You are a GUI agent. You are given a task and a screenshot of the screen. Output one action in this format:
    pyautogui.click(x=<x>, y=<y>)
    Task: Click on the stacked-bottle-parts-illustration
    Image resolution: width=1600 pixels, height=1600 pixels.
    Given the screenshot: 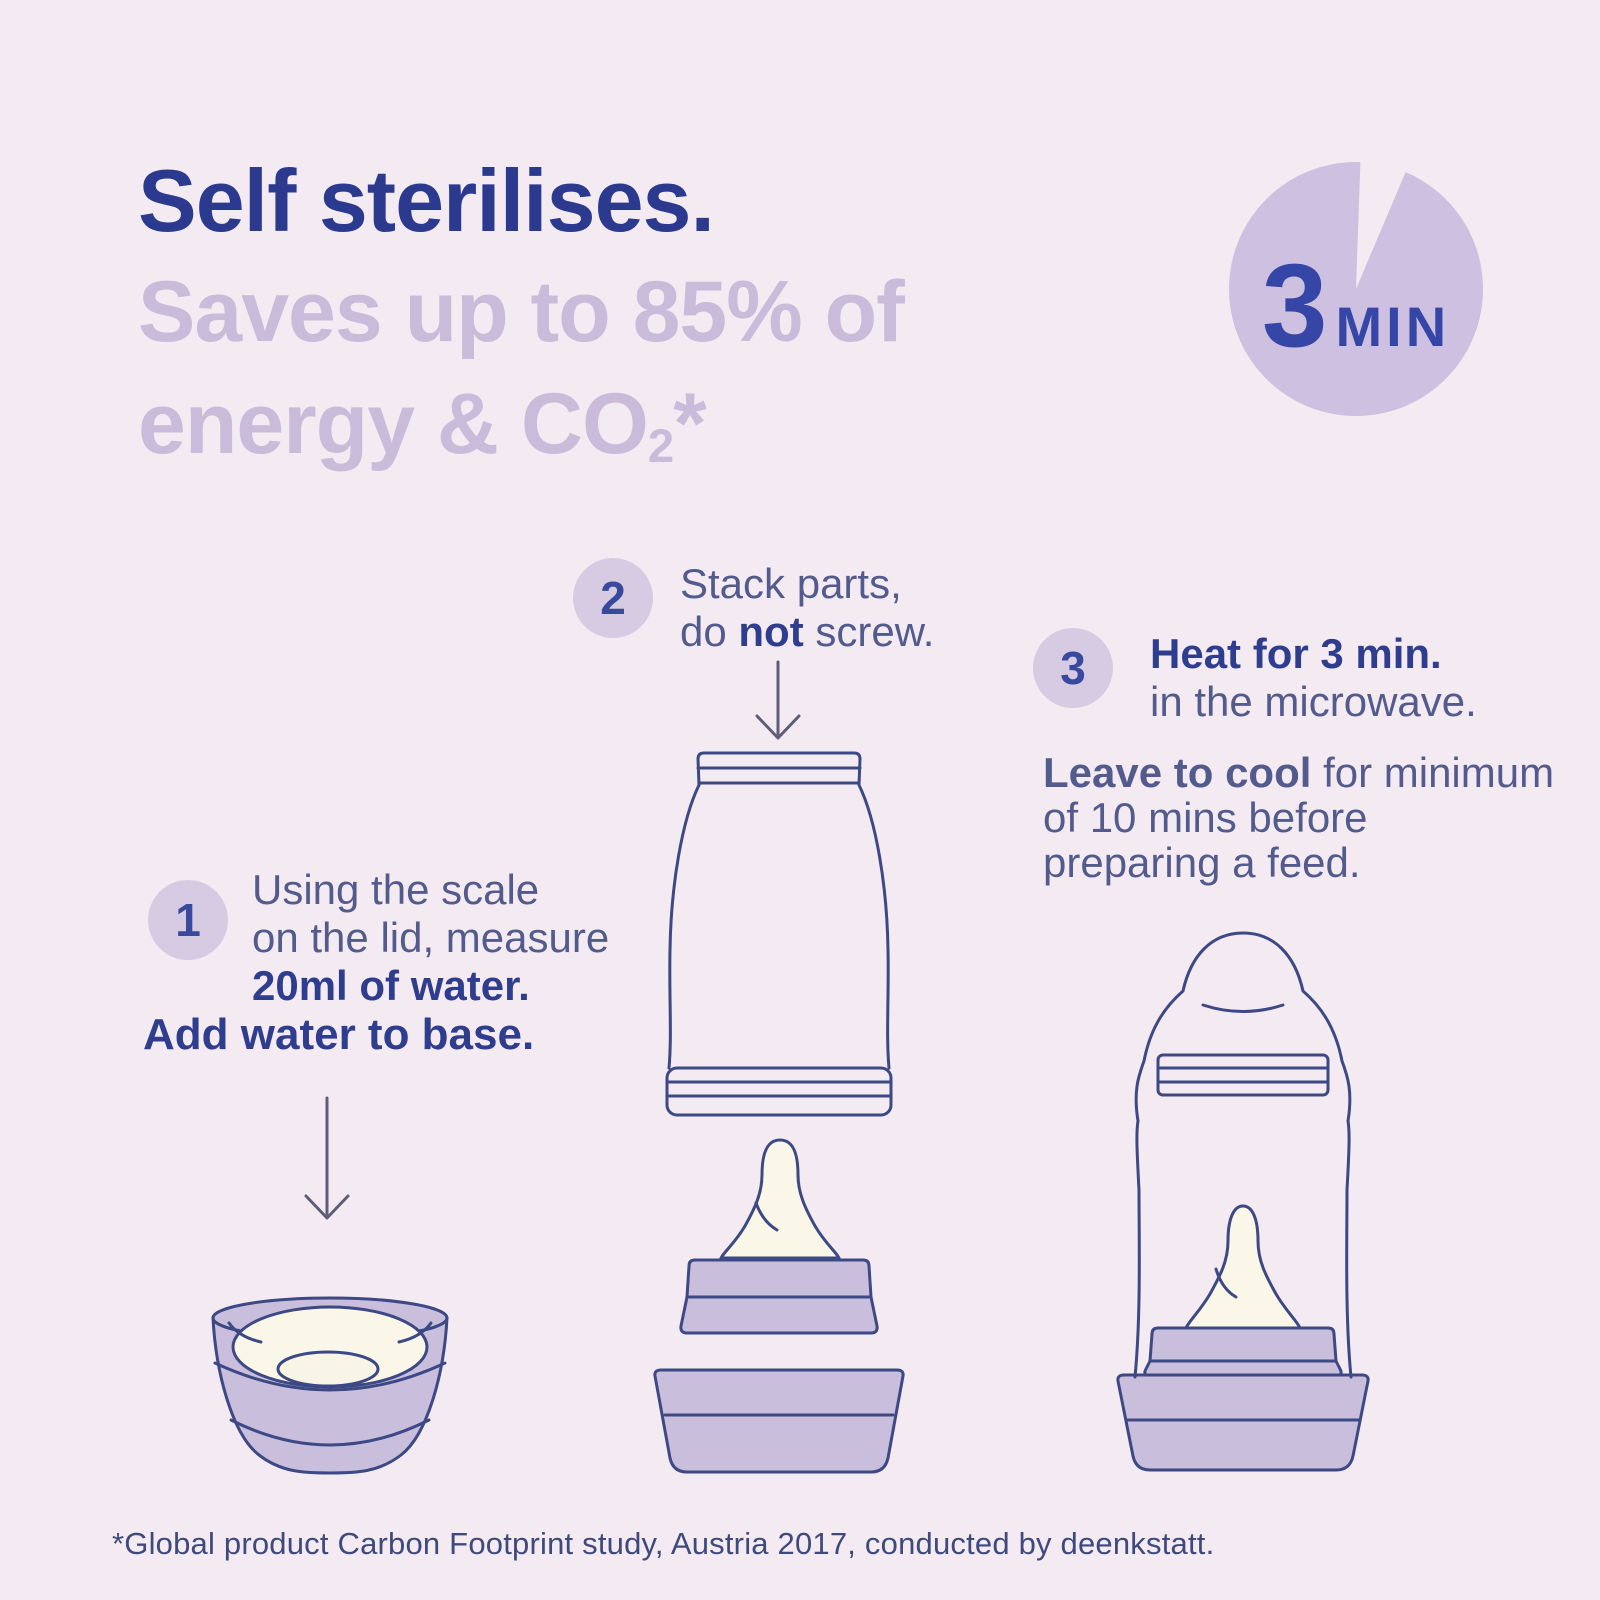 What is the action you would take?
    pyautogui.click(x=779, y=1112)
    